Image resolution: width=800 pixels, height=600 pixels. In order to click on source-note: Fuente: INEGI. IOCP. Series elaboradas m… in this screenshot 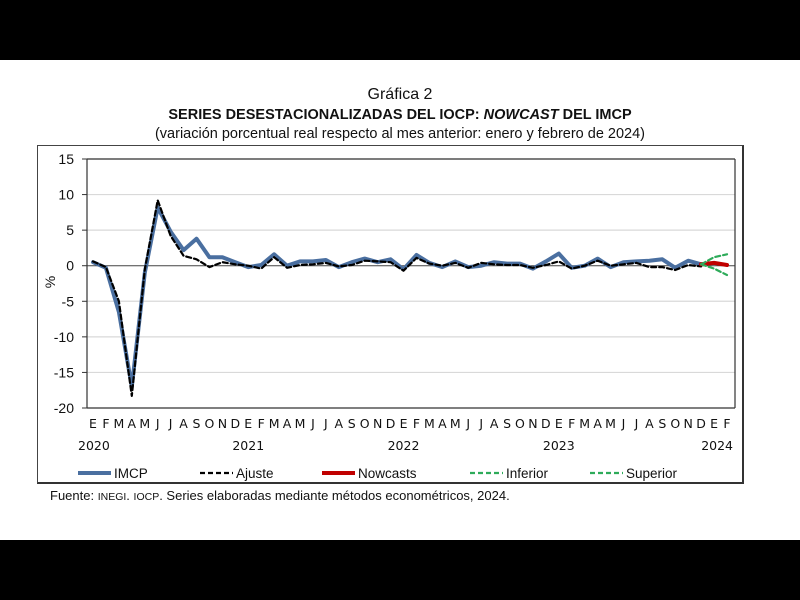, I will do `click(280, 495)`.